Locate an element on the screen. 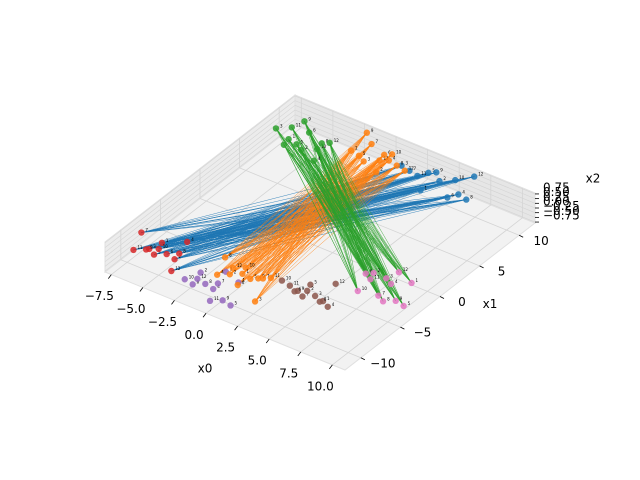 Image resolution: width=640 pixels, height=480 pixels. y-tick-label: −5 is located at coordinates (423, 333).